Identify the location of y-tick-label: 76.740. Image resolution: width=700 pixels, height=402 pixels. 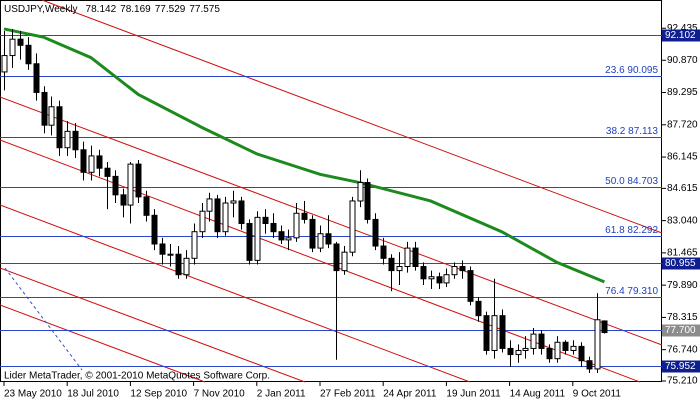
(682, 349).